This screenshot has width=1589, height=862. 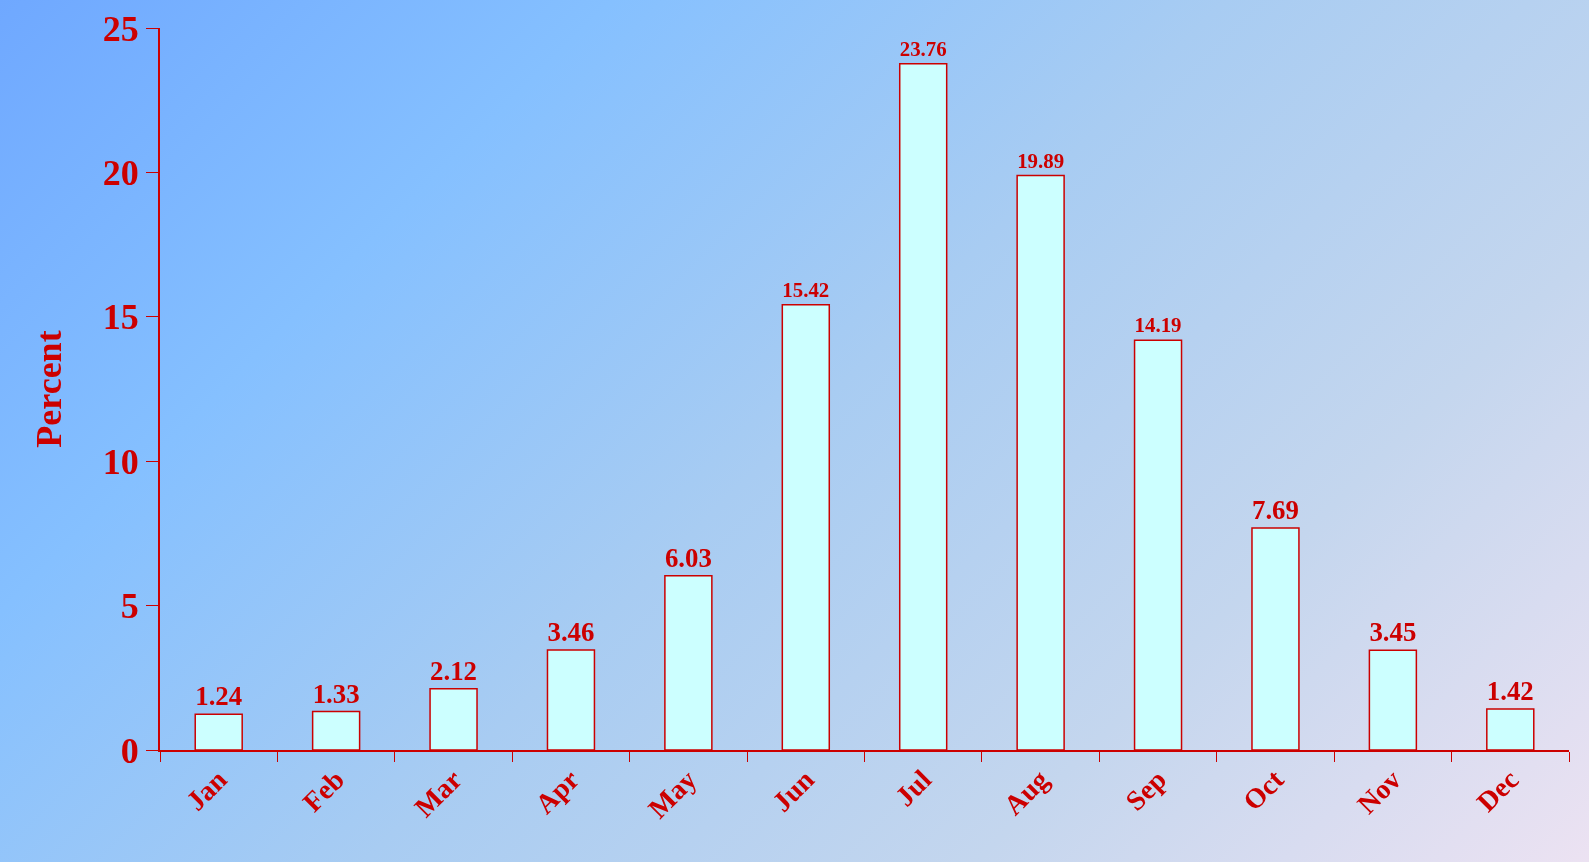 What do you see at coordinates (688, 557) in the screenshot?
I see `data-label: 6.03` at bounding box center [688, 557].